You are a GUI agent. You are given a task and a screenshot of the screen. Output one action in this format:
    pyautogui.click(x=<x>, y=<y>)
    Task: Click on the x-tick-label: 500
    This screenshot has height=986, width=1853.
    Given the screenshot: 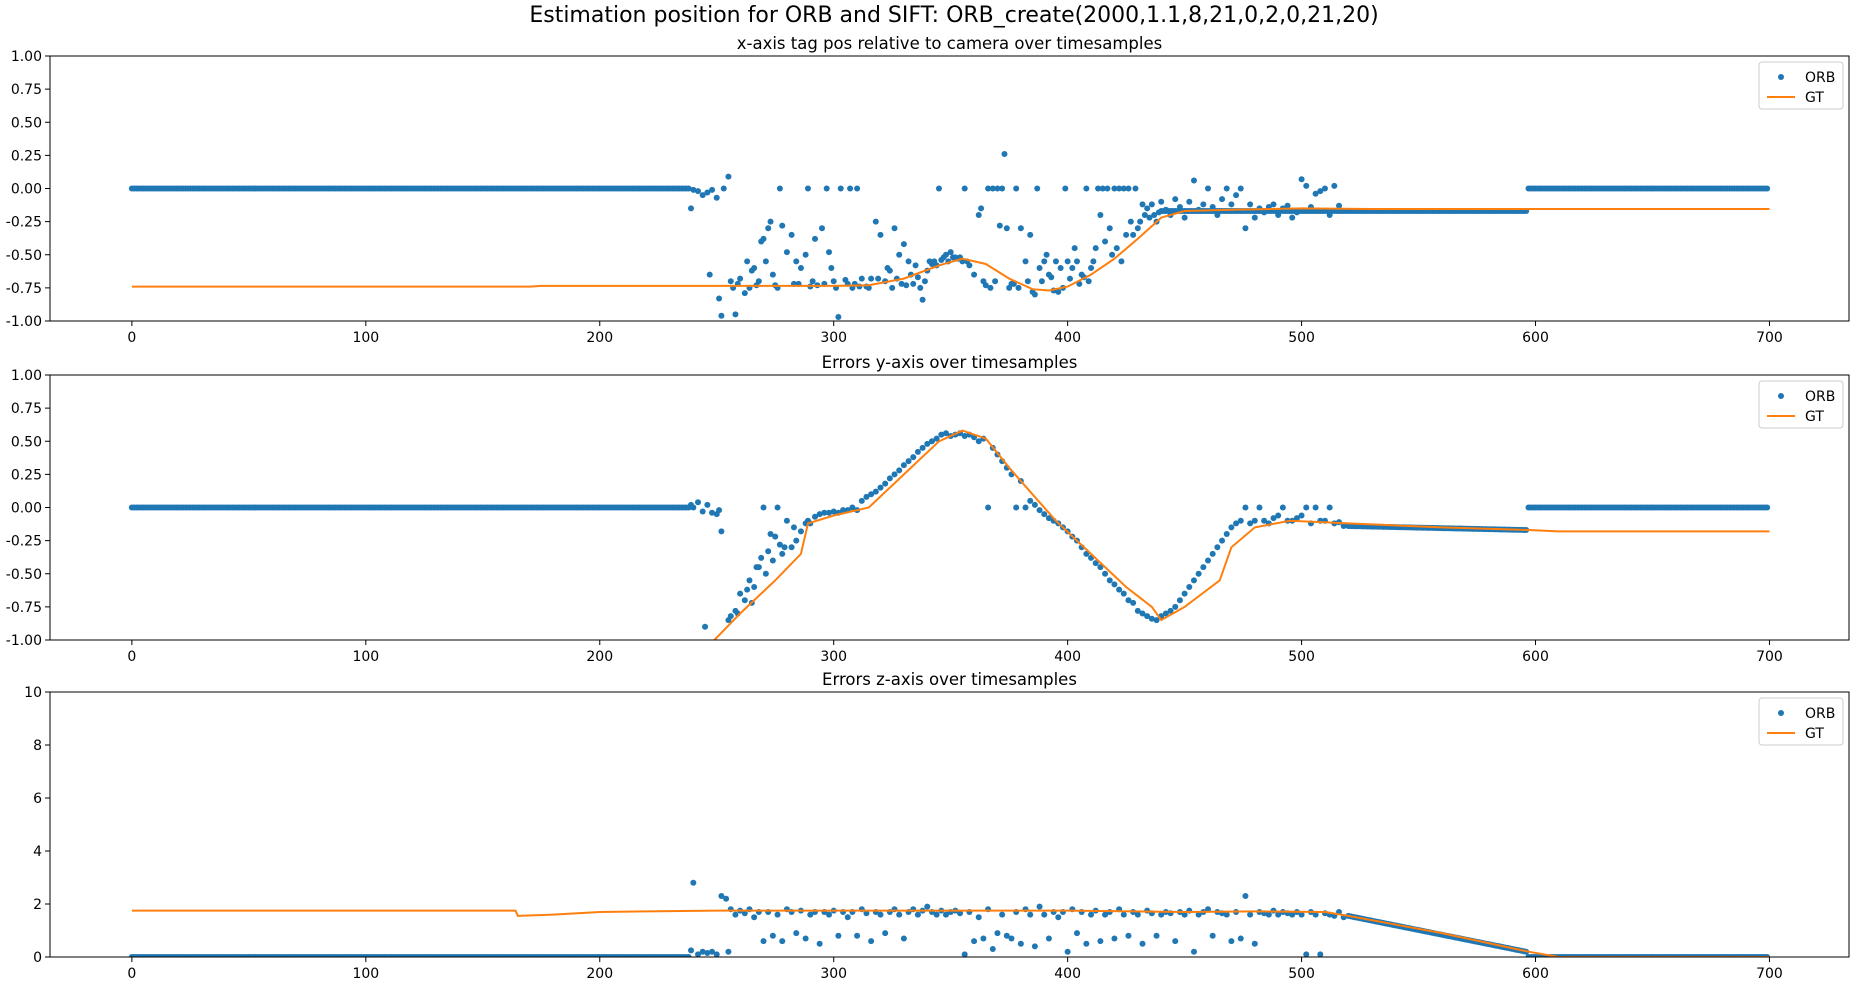 What is the action you would take?
    pyautogui.click(x=1301, y=974)
    